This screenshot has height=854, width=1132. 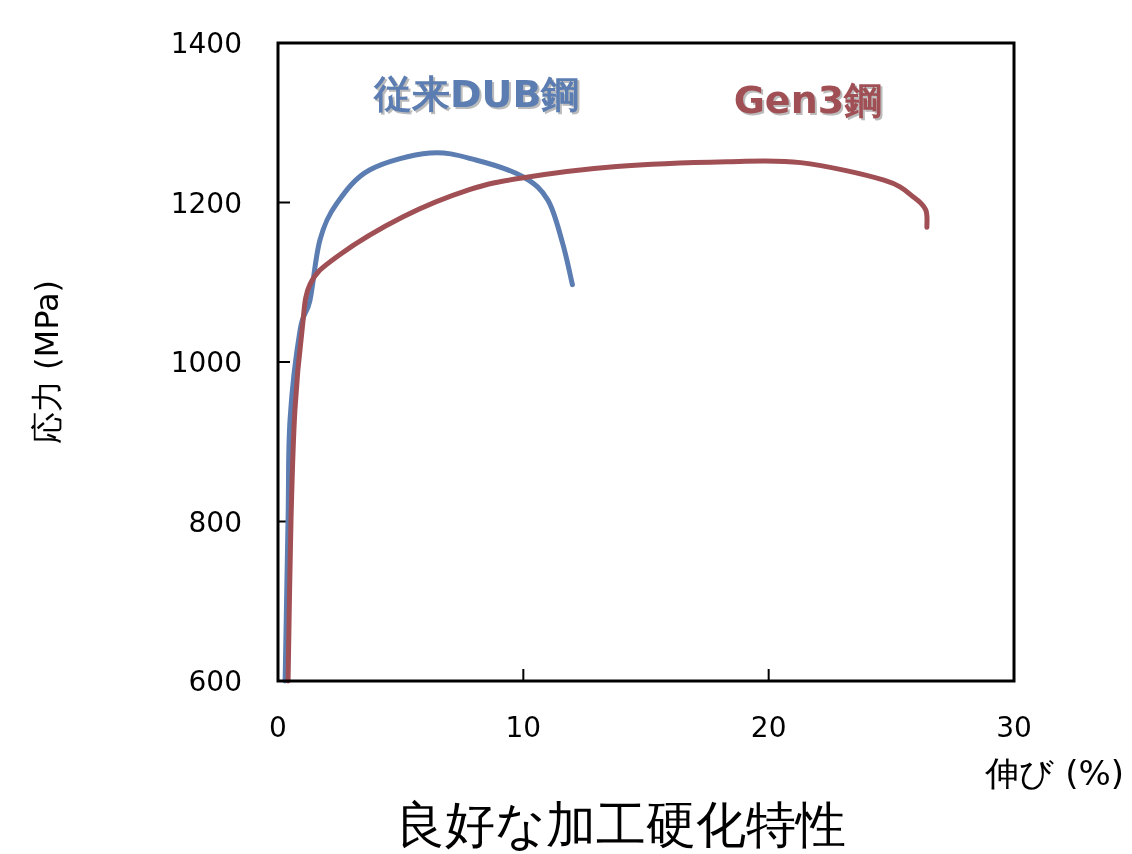 What do you see at coordinates (810, 102) in the screenshot?
I see `series-label: Gen3鋼` at bounding box center [810, 102].